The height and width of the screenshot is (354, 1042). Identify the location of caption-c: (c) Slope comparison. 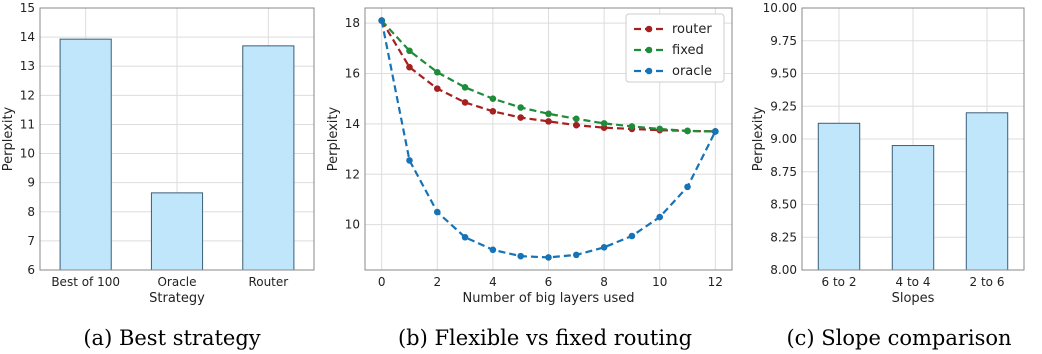
(898, 338).